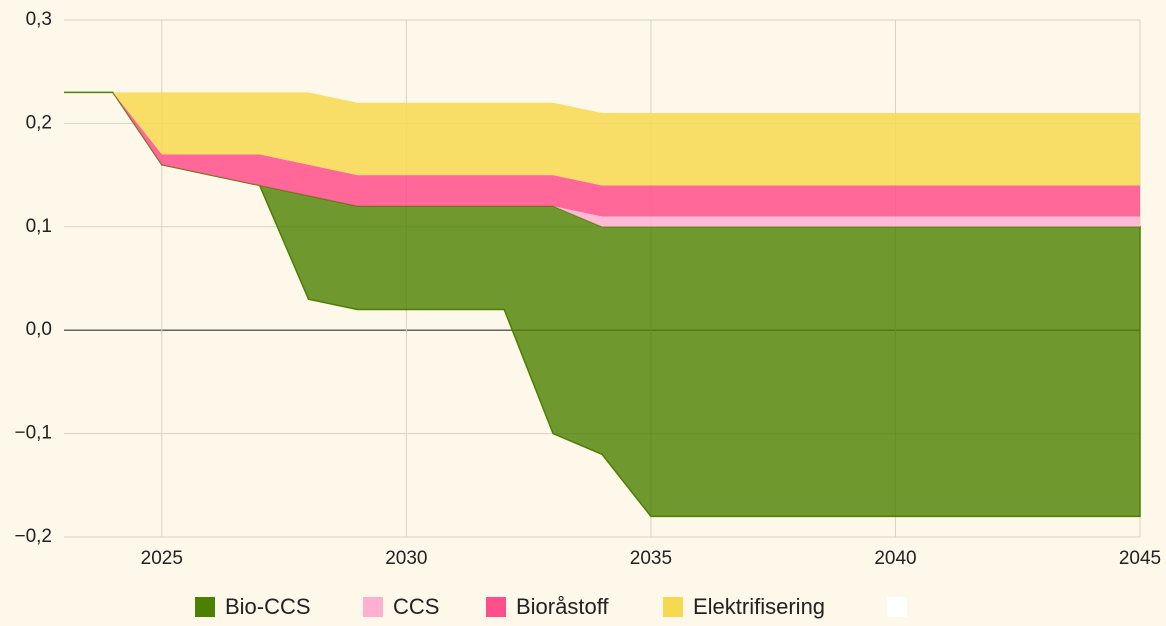  I want to click on x-tick-label: 2045, so click(1140, 558).